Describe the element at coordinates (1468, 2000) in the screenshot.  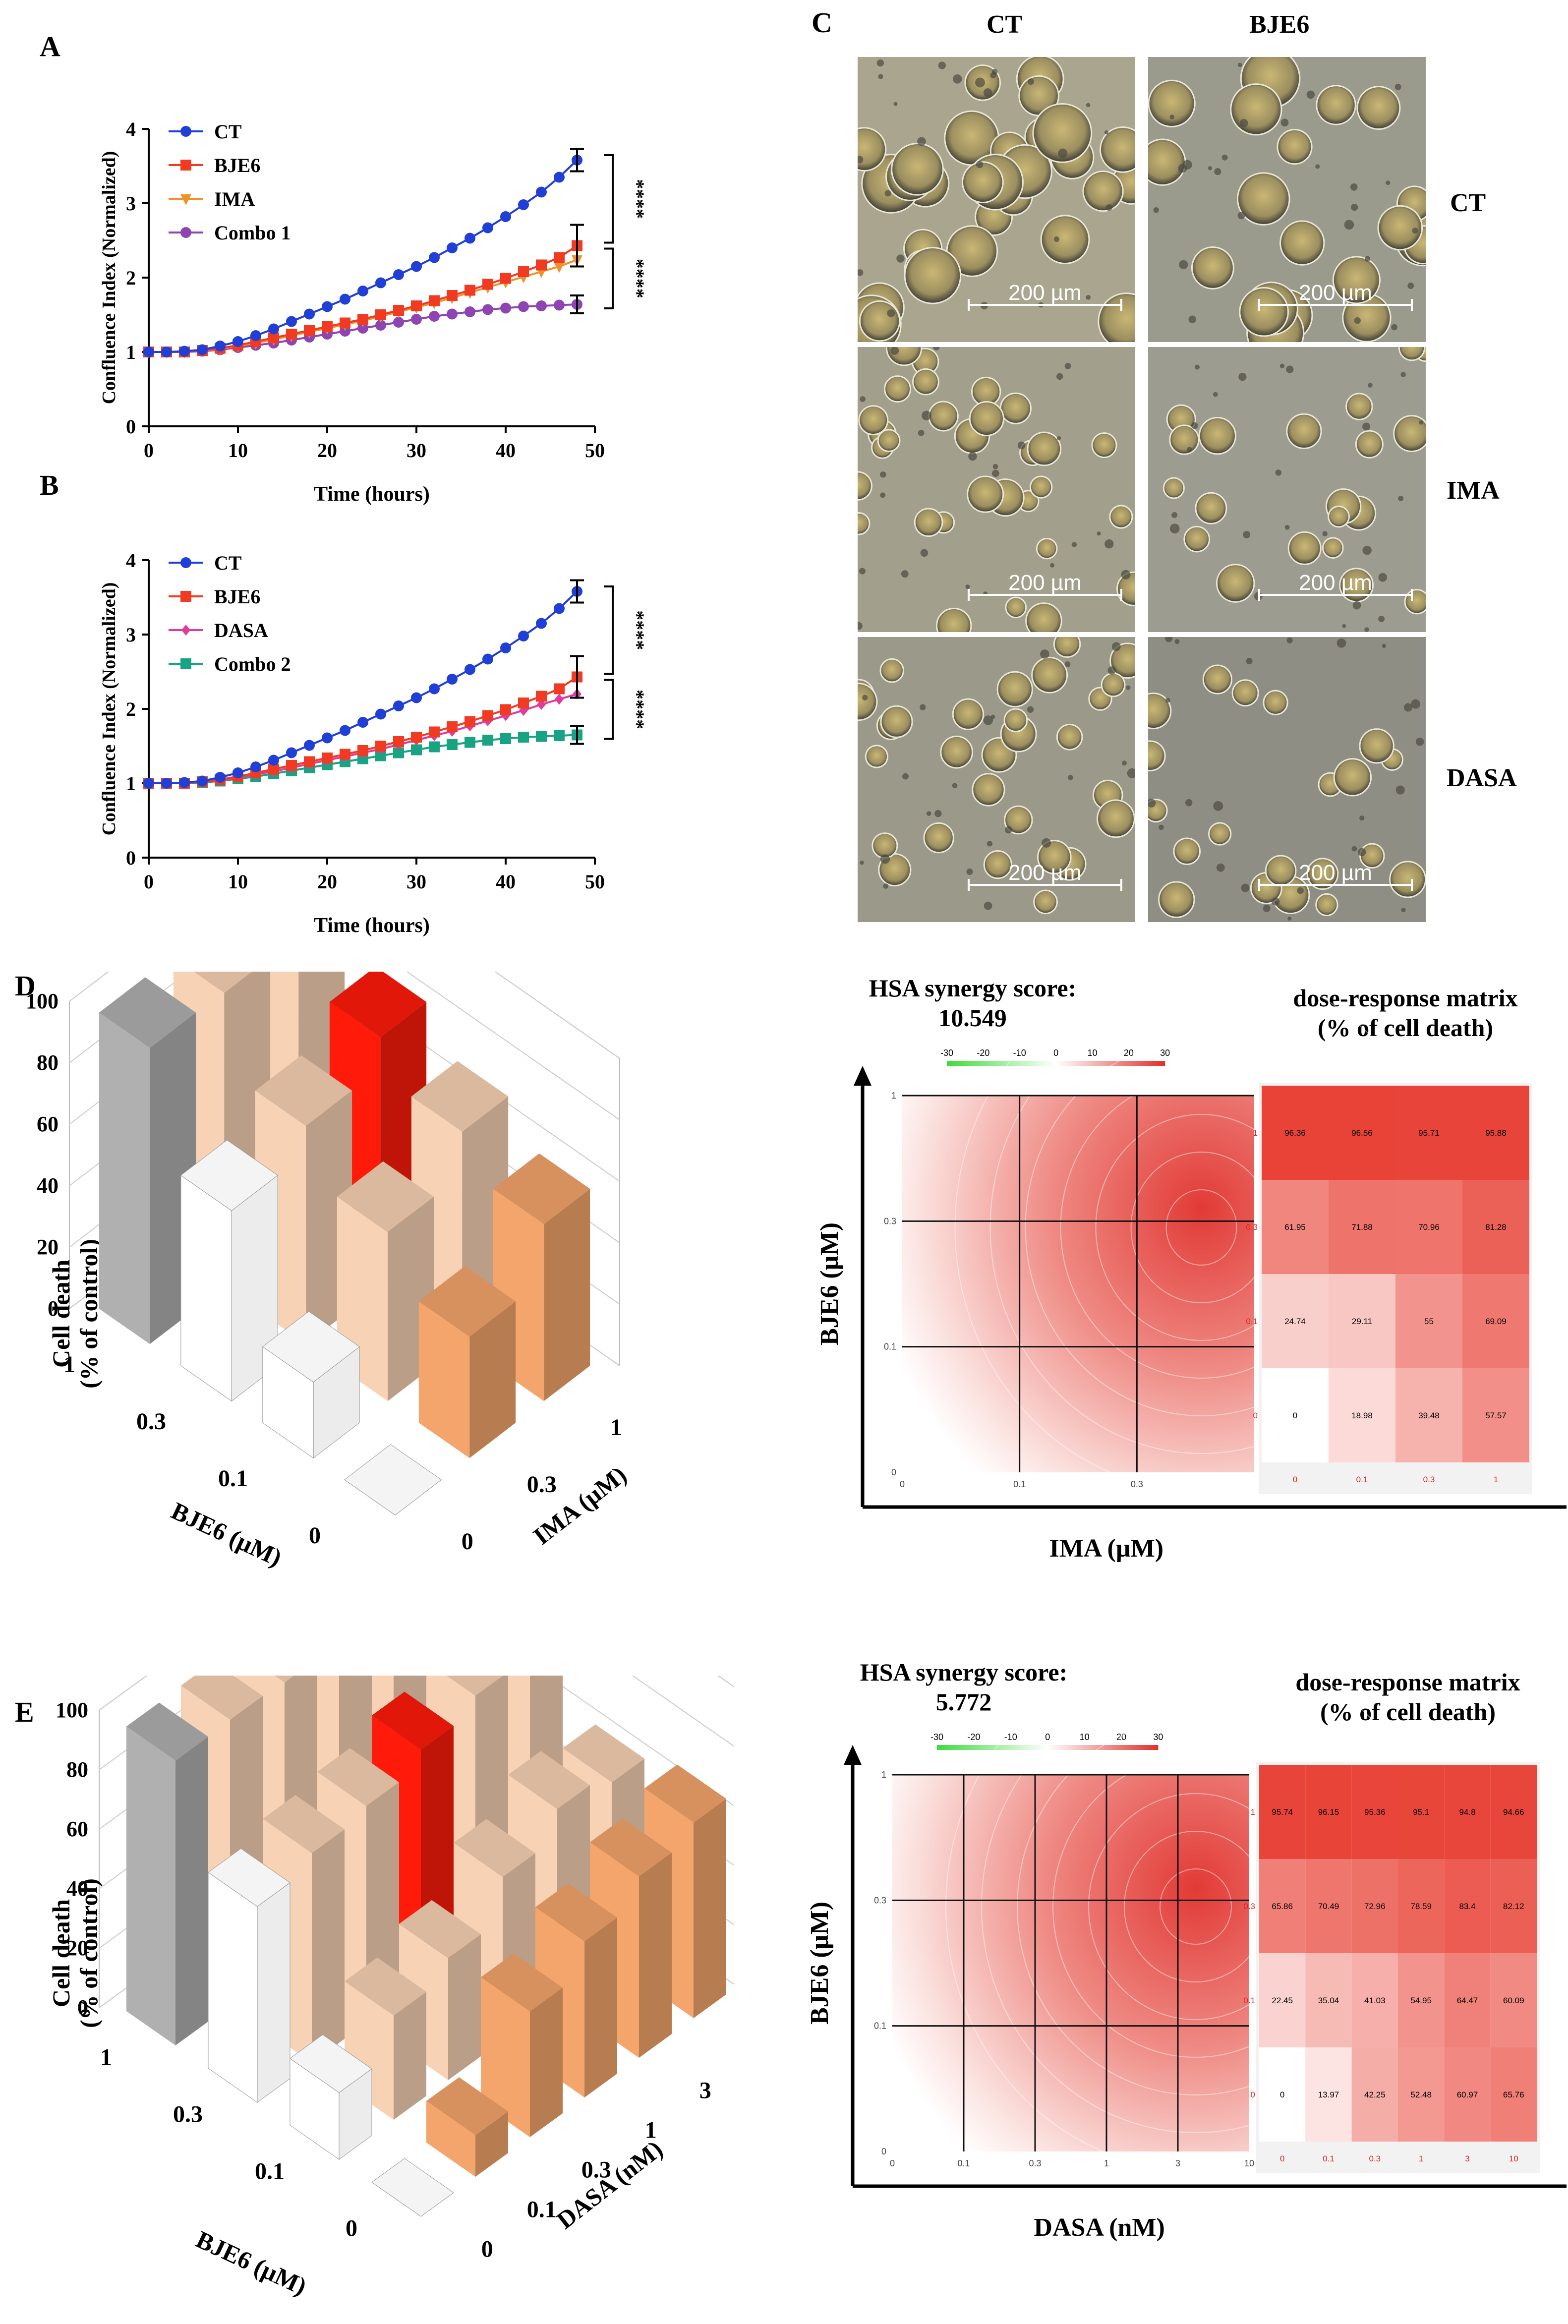
I see `matrix-cell-value: 64.47` at that location.